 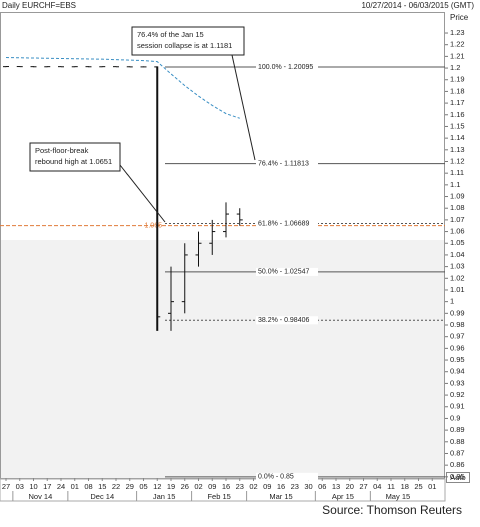 I want to click on y-tick-label: 1.07, so click(x=457, y=219).